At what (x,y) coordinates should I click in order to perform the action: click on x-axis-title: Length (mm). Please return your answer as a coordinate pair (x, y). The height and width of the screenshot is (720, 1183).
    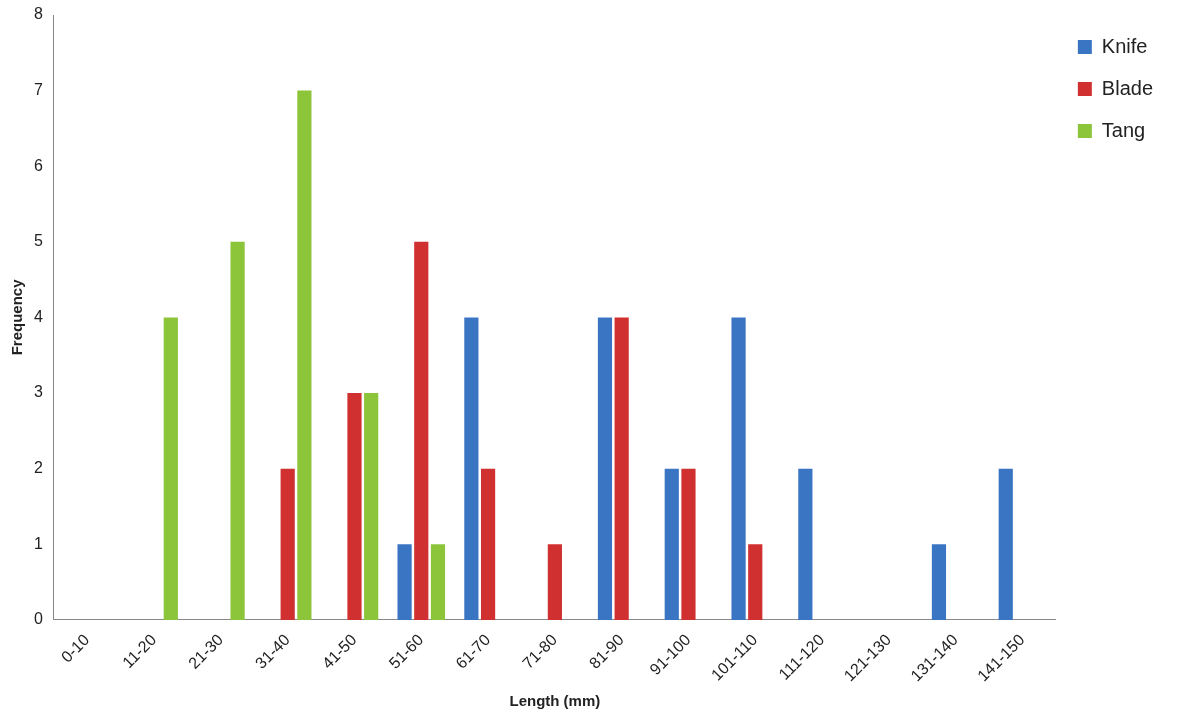
    Looking at the image, I should click on (555, 701).